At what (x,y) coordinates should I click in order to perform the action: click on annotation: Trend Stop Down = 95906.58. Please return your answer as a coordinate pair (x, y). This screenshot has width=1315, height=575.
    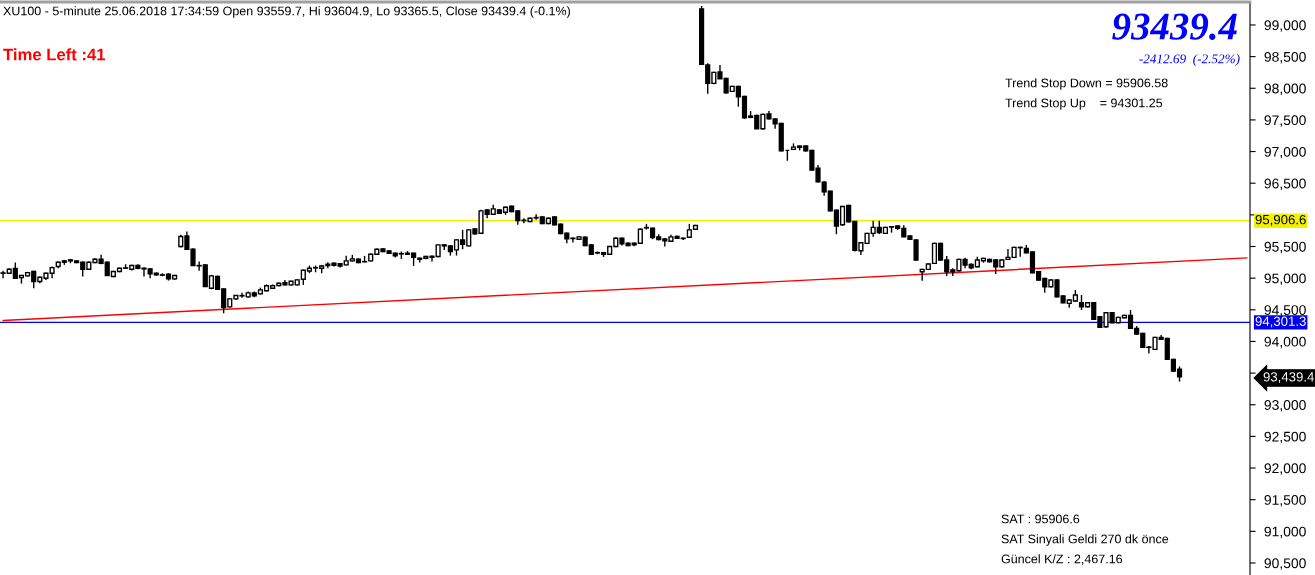
    Looking at the image, I should click on (1086, 84).